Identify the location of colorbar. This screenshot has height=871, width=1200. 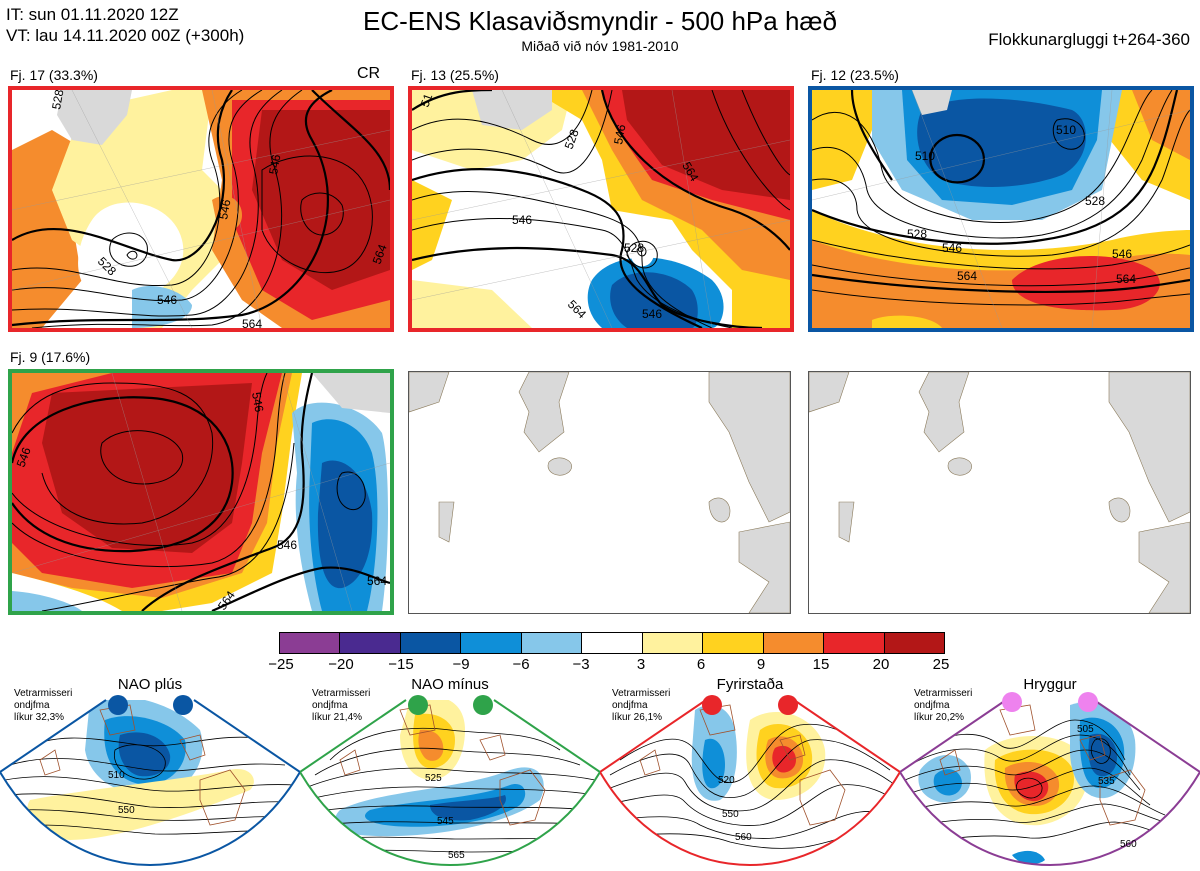
(612, 643).